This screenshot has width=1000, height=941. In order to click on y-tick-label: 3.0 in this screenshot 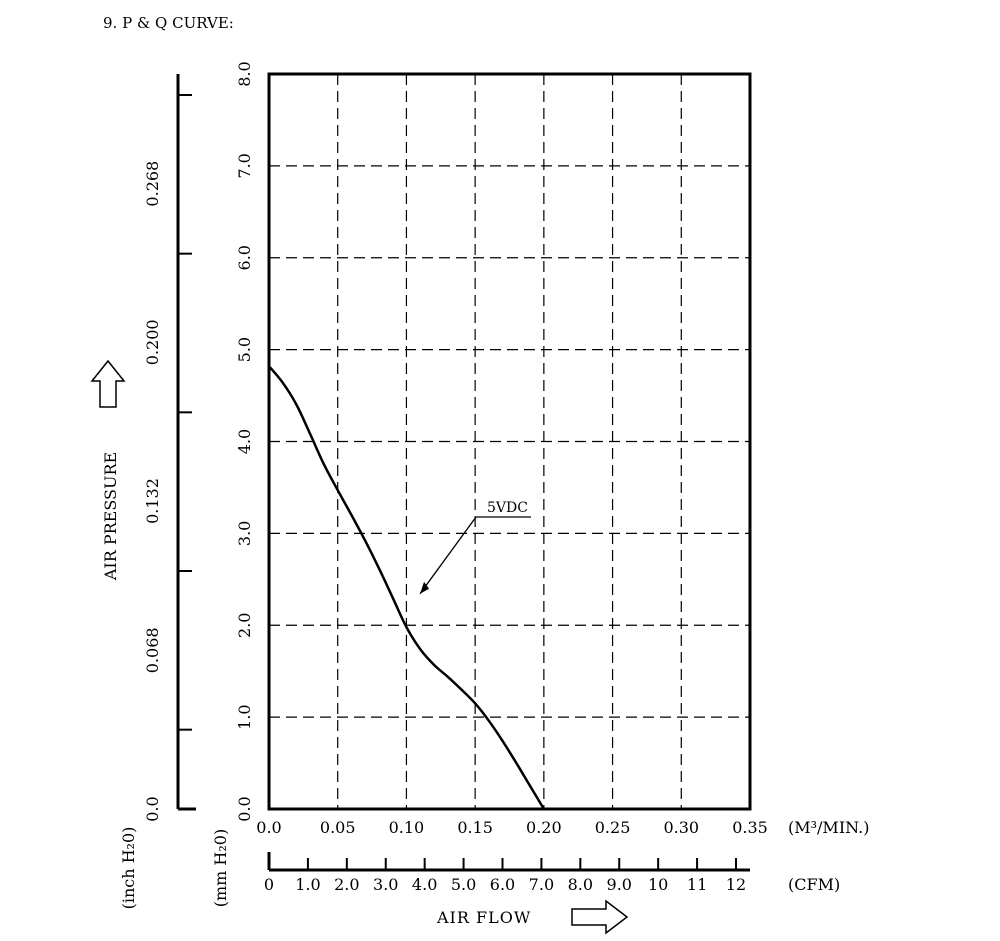, I will do `click(244, 533)`.